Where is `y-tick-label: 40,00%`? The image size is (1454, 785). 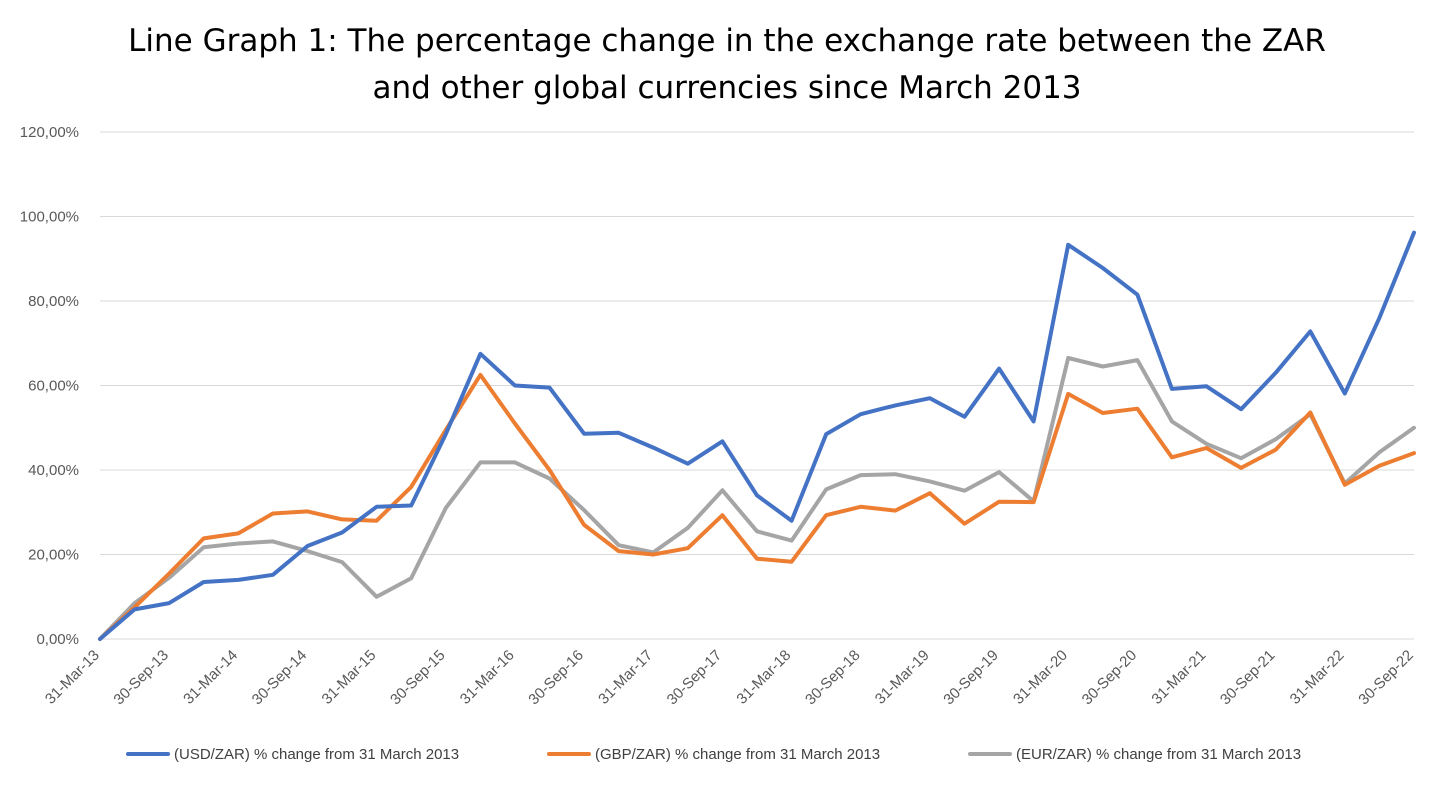 y-tick-label: 40,00% is located at coordinates (53, 470).